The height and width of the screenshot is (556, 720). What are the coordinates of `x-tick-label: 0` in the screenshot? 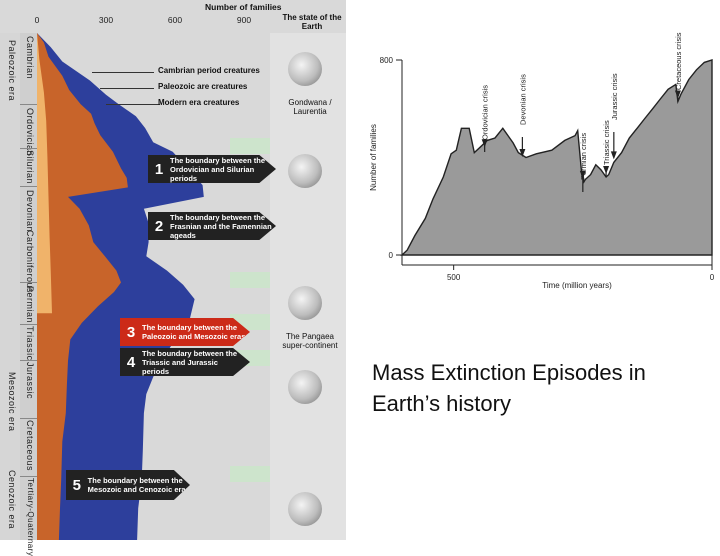 It's located at (712, 277).